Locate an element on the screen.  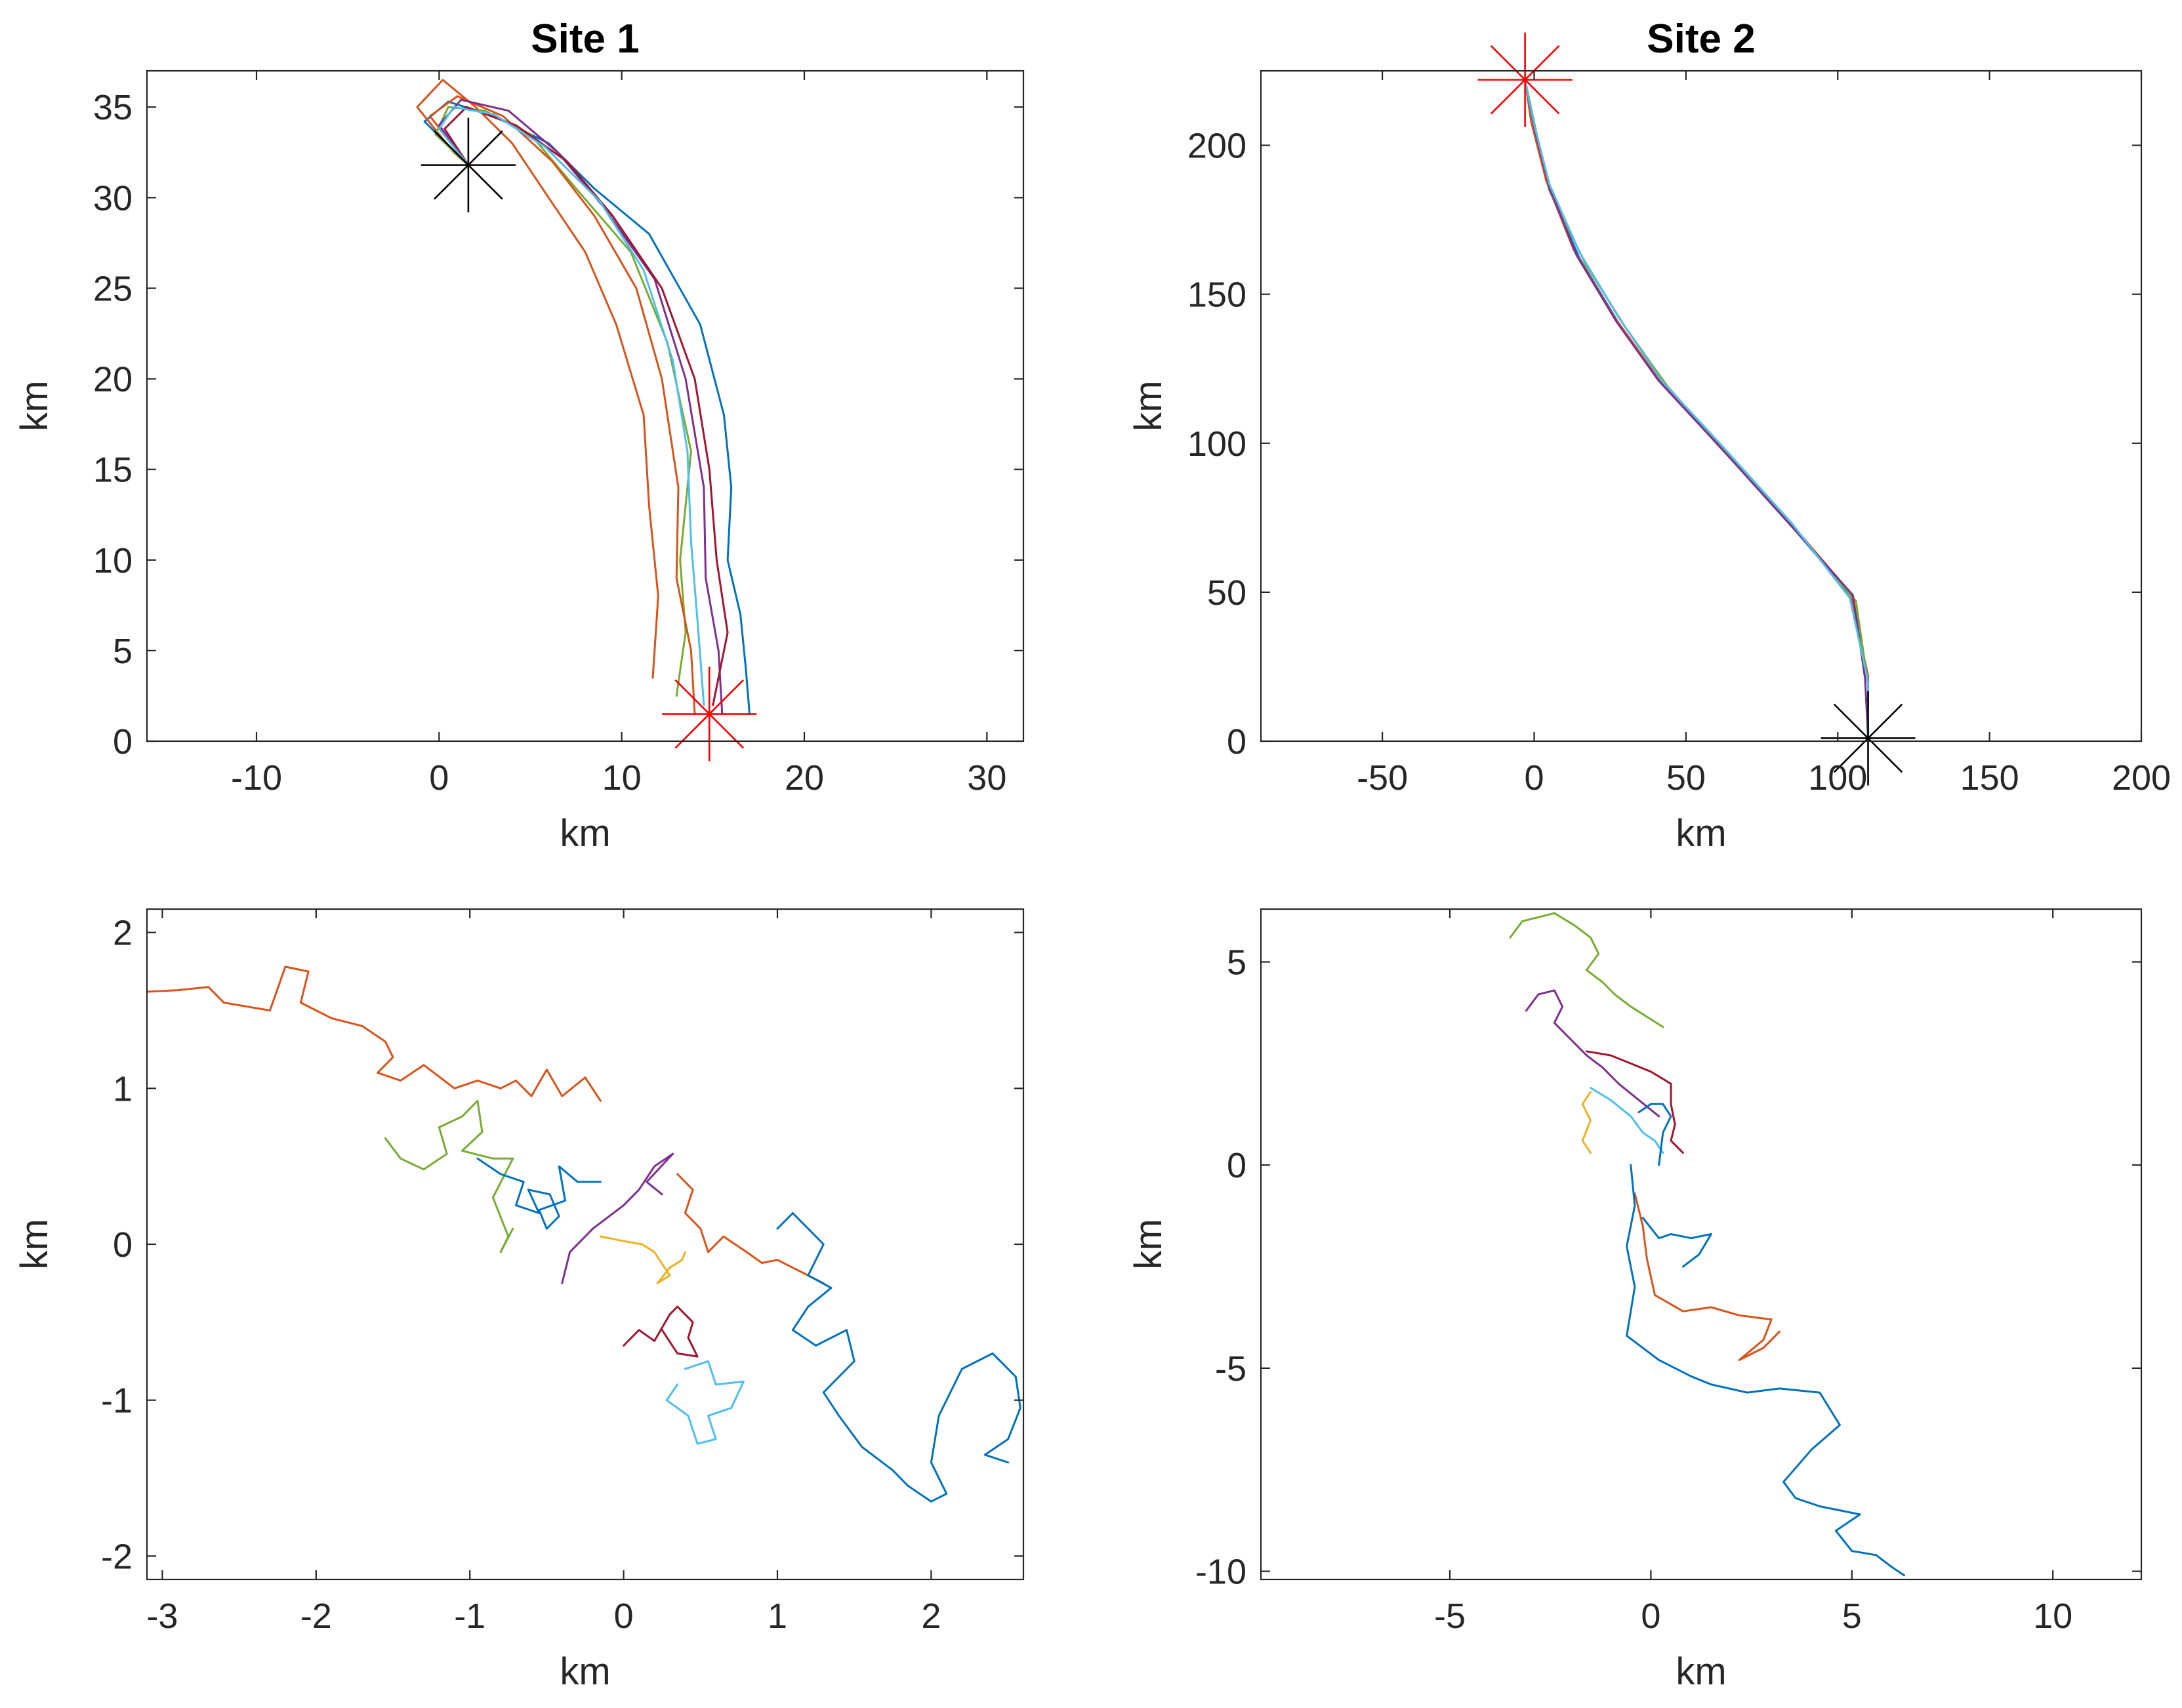
chart-title: Site 1 is located at coordinates (585, 39).